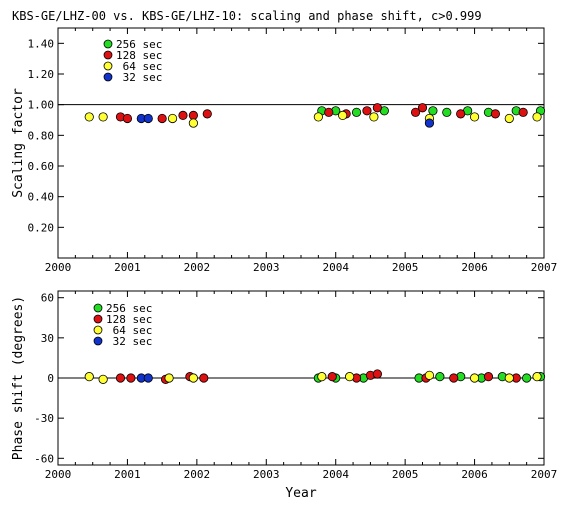 Image resolution: width=562 pixels, height=506 pixels. I want to click on y-tick-label: 0.20, so click(41, 227).